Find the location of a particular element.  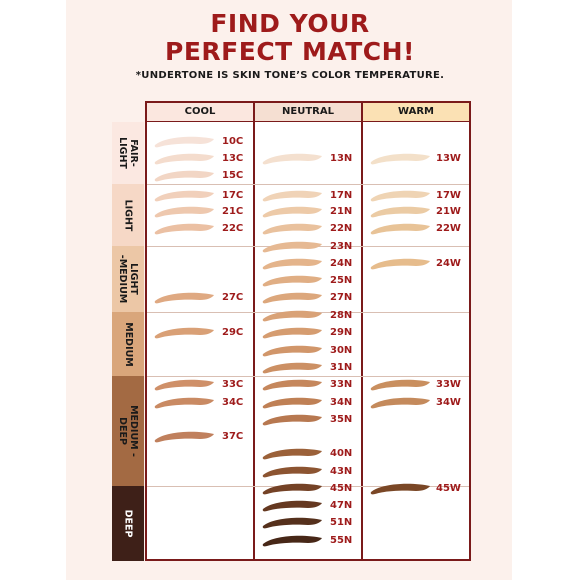

shade-code: 45W is located at coordinates (448, 488).